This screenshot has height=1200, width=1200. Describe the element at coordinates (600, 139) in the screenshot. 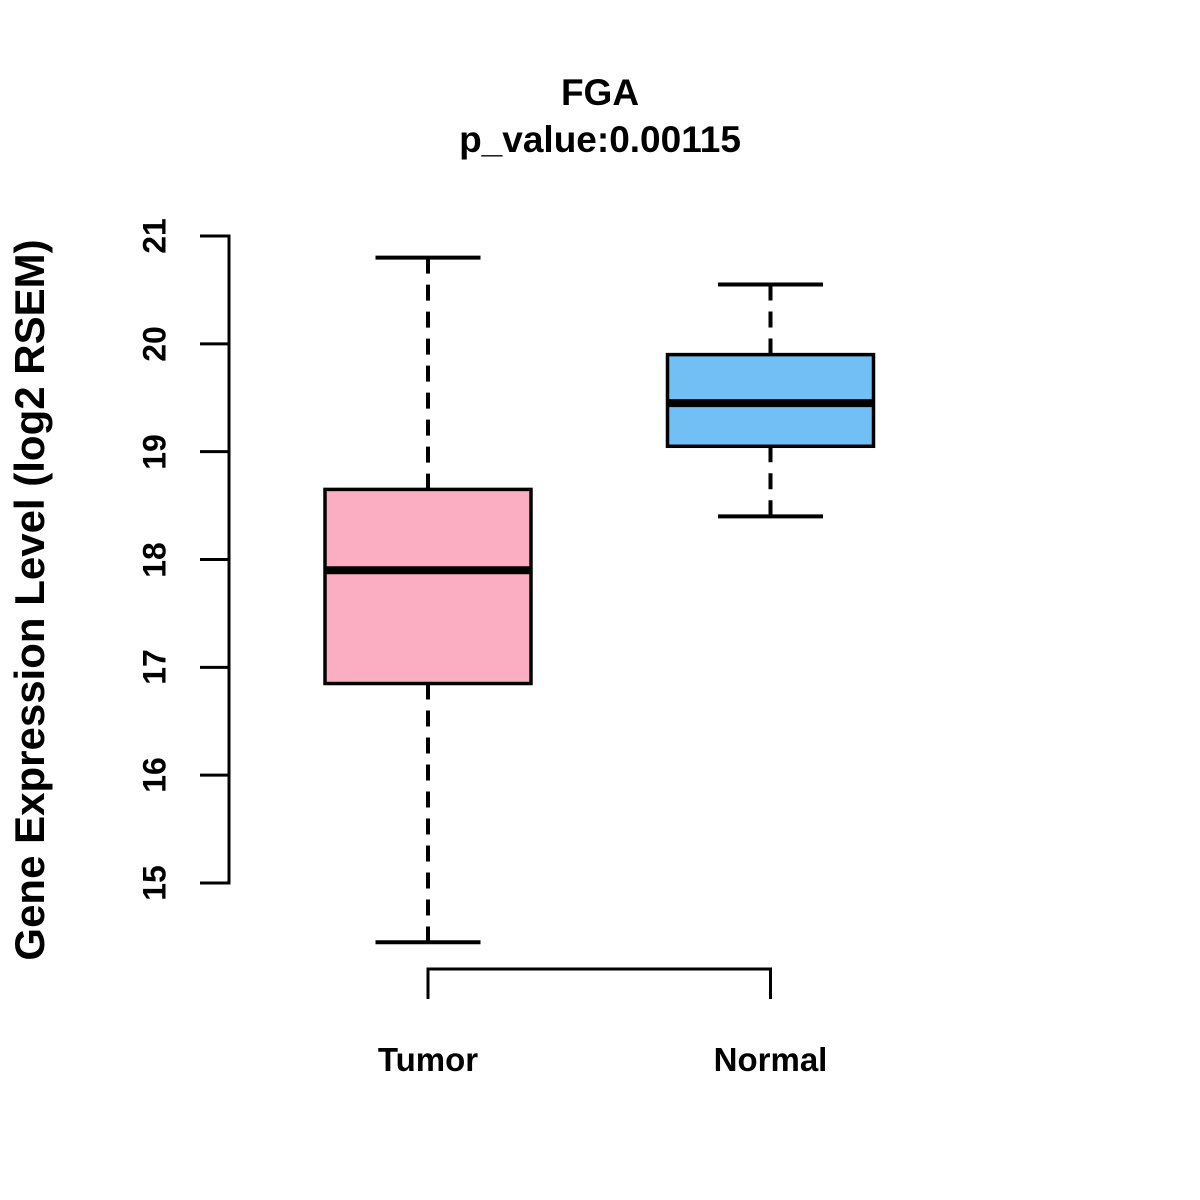

I see `chart-subtitle-pvalue: p_value:0.00115` at that location.